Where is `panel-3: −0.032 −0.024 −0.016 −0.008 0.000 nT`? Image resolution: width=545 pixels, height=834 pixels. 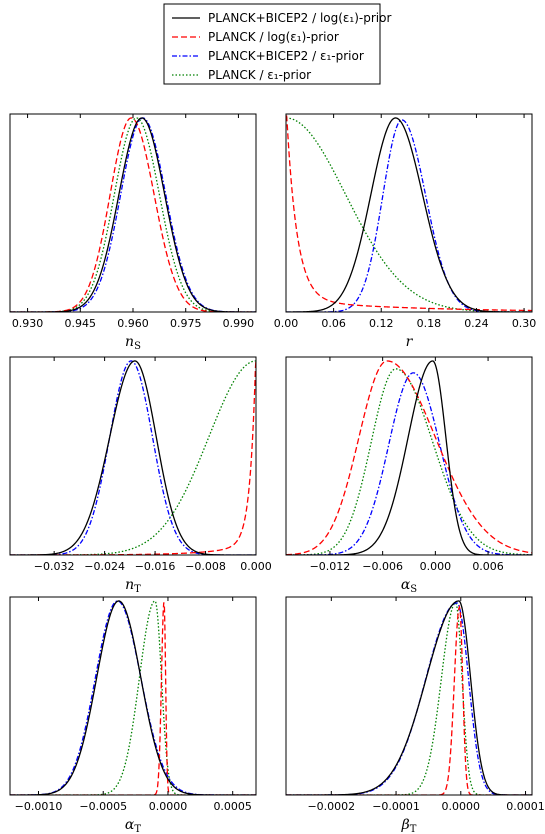 panel-3: −0.032 −0.024 −0.016 −0.008 0.000 nT is located at coordinates (140, 475).